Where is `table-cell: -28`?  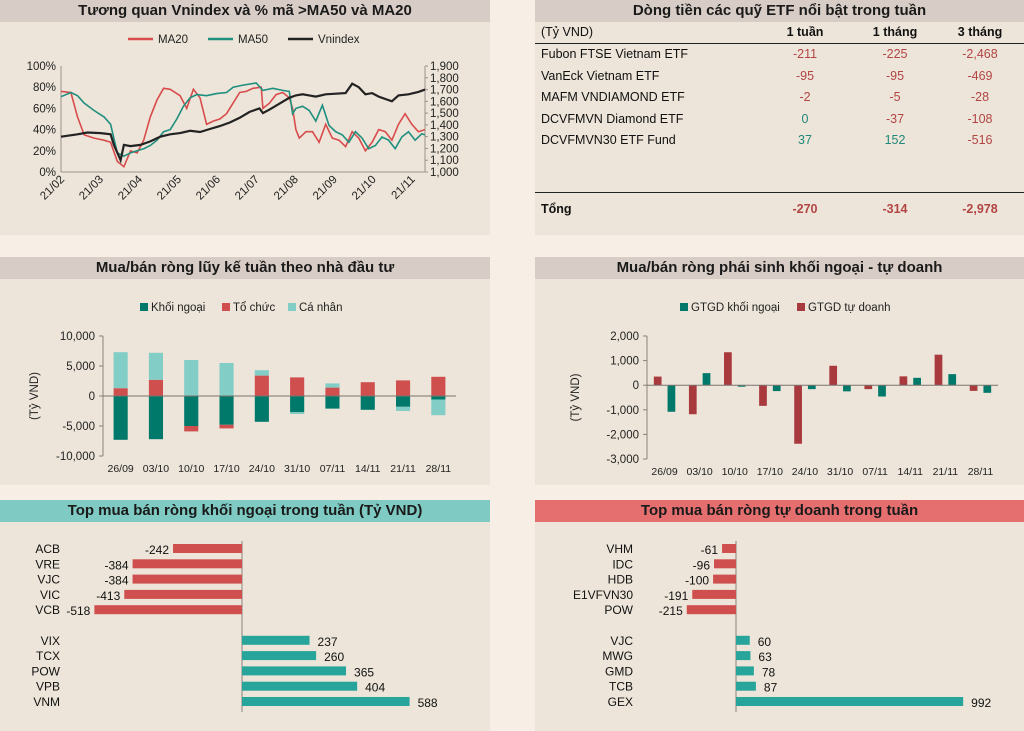
table-cell: -28 is located at coordinates (980, 97).